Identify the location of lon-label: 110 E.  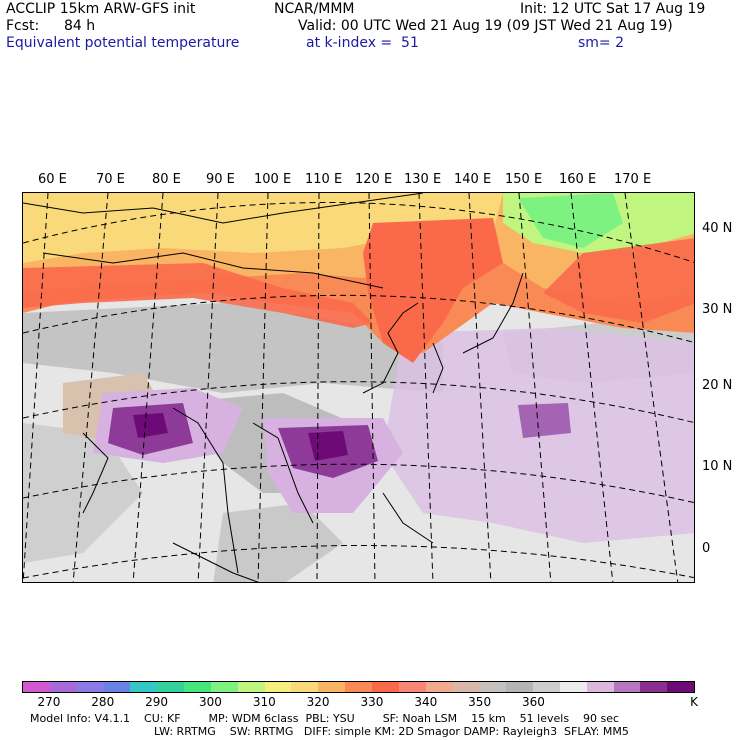
(324, 179).